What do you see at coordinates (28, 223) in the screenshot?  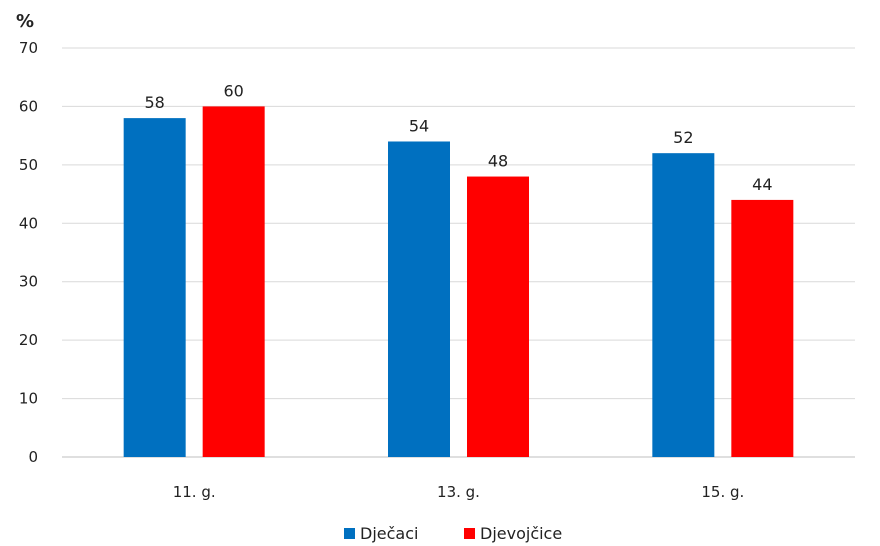 I see `y-tick-label: 40` at bounding box center [28, 223].